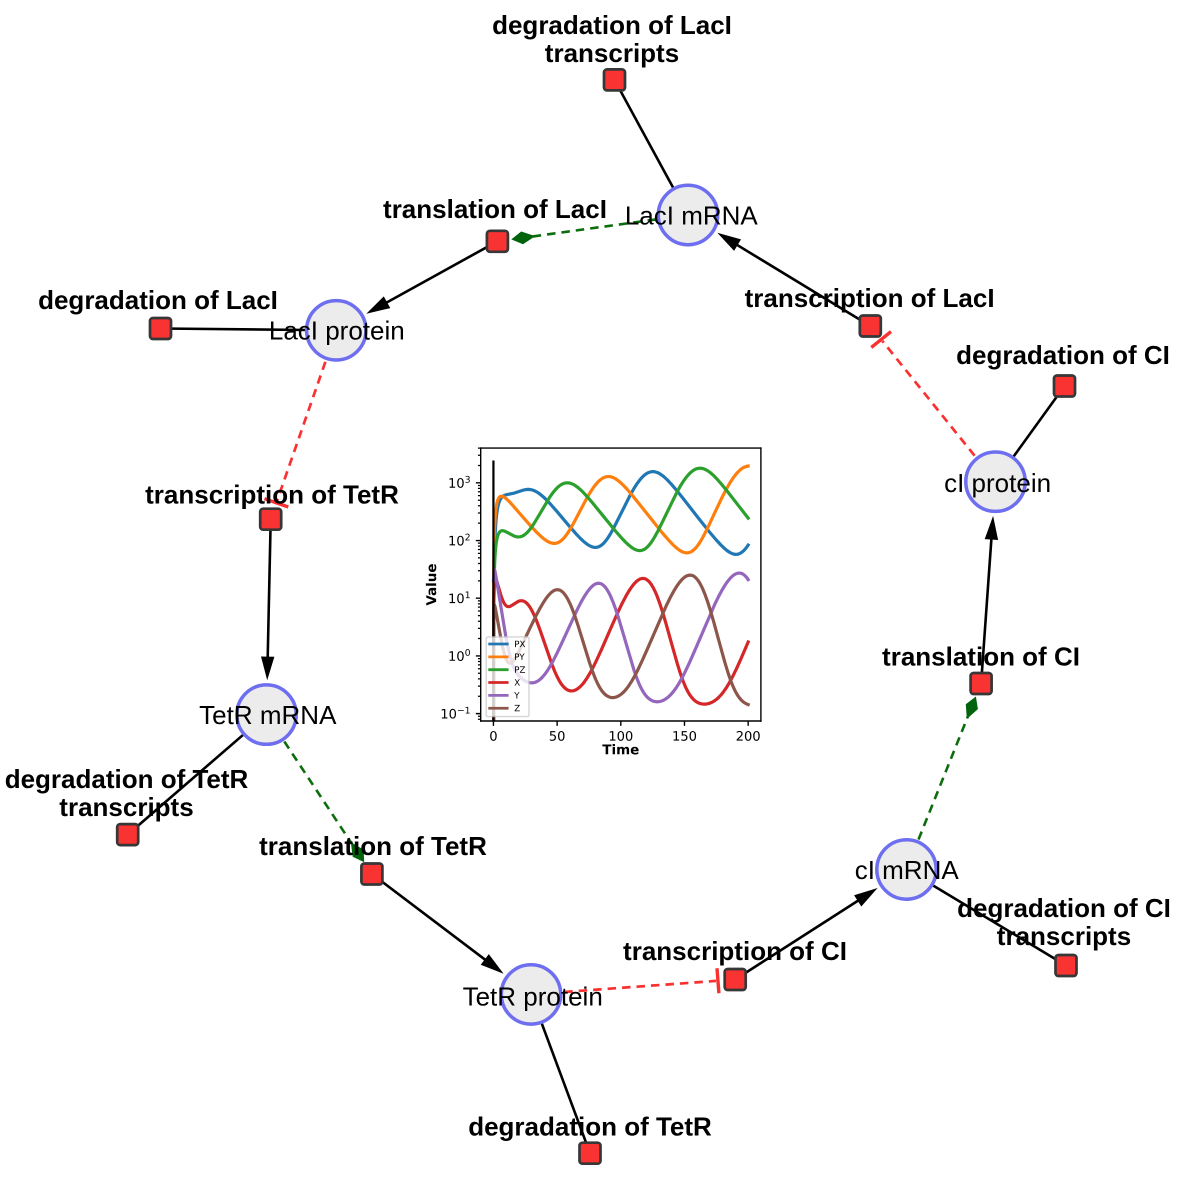 This screenshot has width=1189, height=1200. Describe the element at coordinates (337, 331) in the screenshot. I see `svg-text: LacI protein` at that location.